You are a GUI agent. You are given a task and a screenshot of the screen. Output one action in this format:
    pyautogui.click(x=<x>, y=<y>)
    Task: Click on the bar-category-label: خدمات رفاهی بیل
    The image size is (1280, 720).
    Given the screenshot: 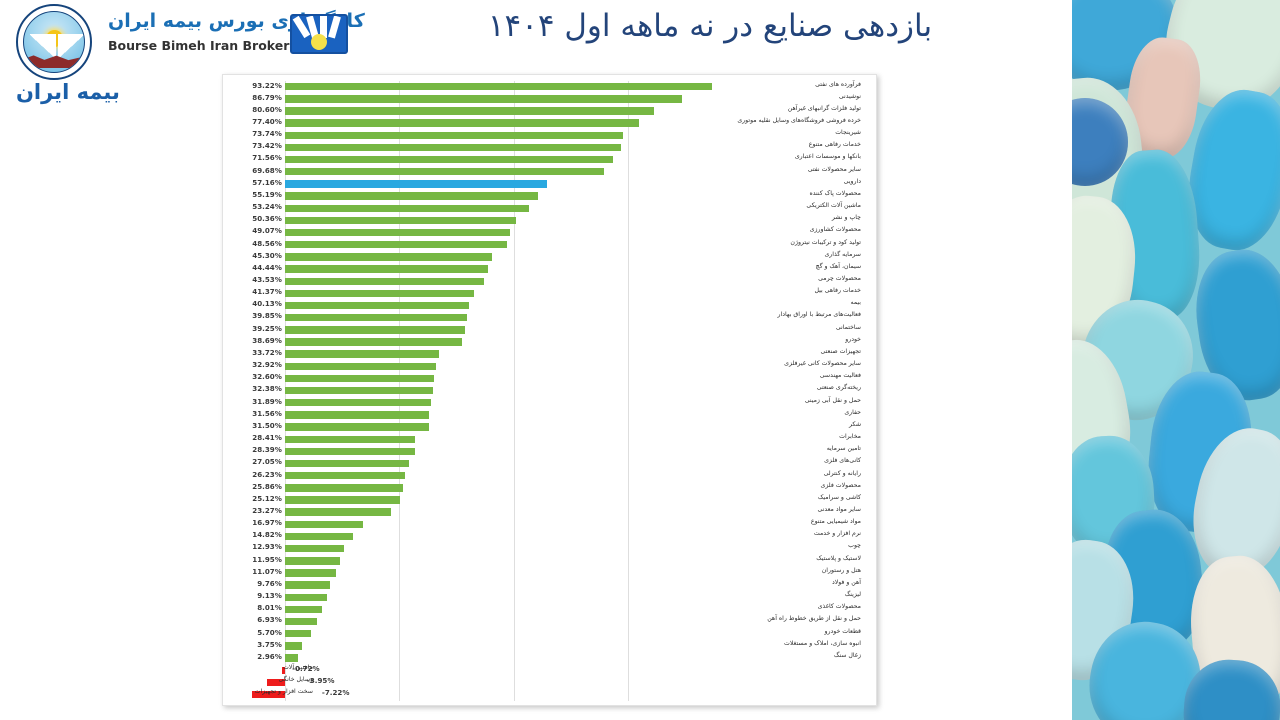 What is the action you would take?
    pyautogui.click(x=837, y=291)
    